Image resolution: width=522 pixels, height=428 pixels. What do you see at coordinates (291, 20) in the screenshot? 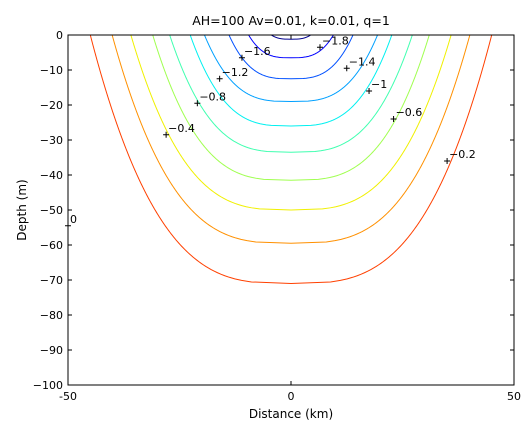
I see `chart-title: AH=100 Av=0.01, k=0.01, q=1` at bounding box center [291, 20].